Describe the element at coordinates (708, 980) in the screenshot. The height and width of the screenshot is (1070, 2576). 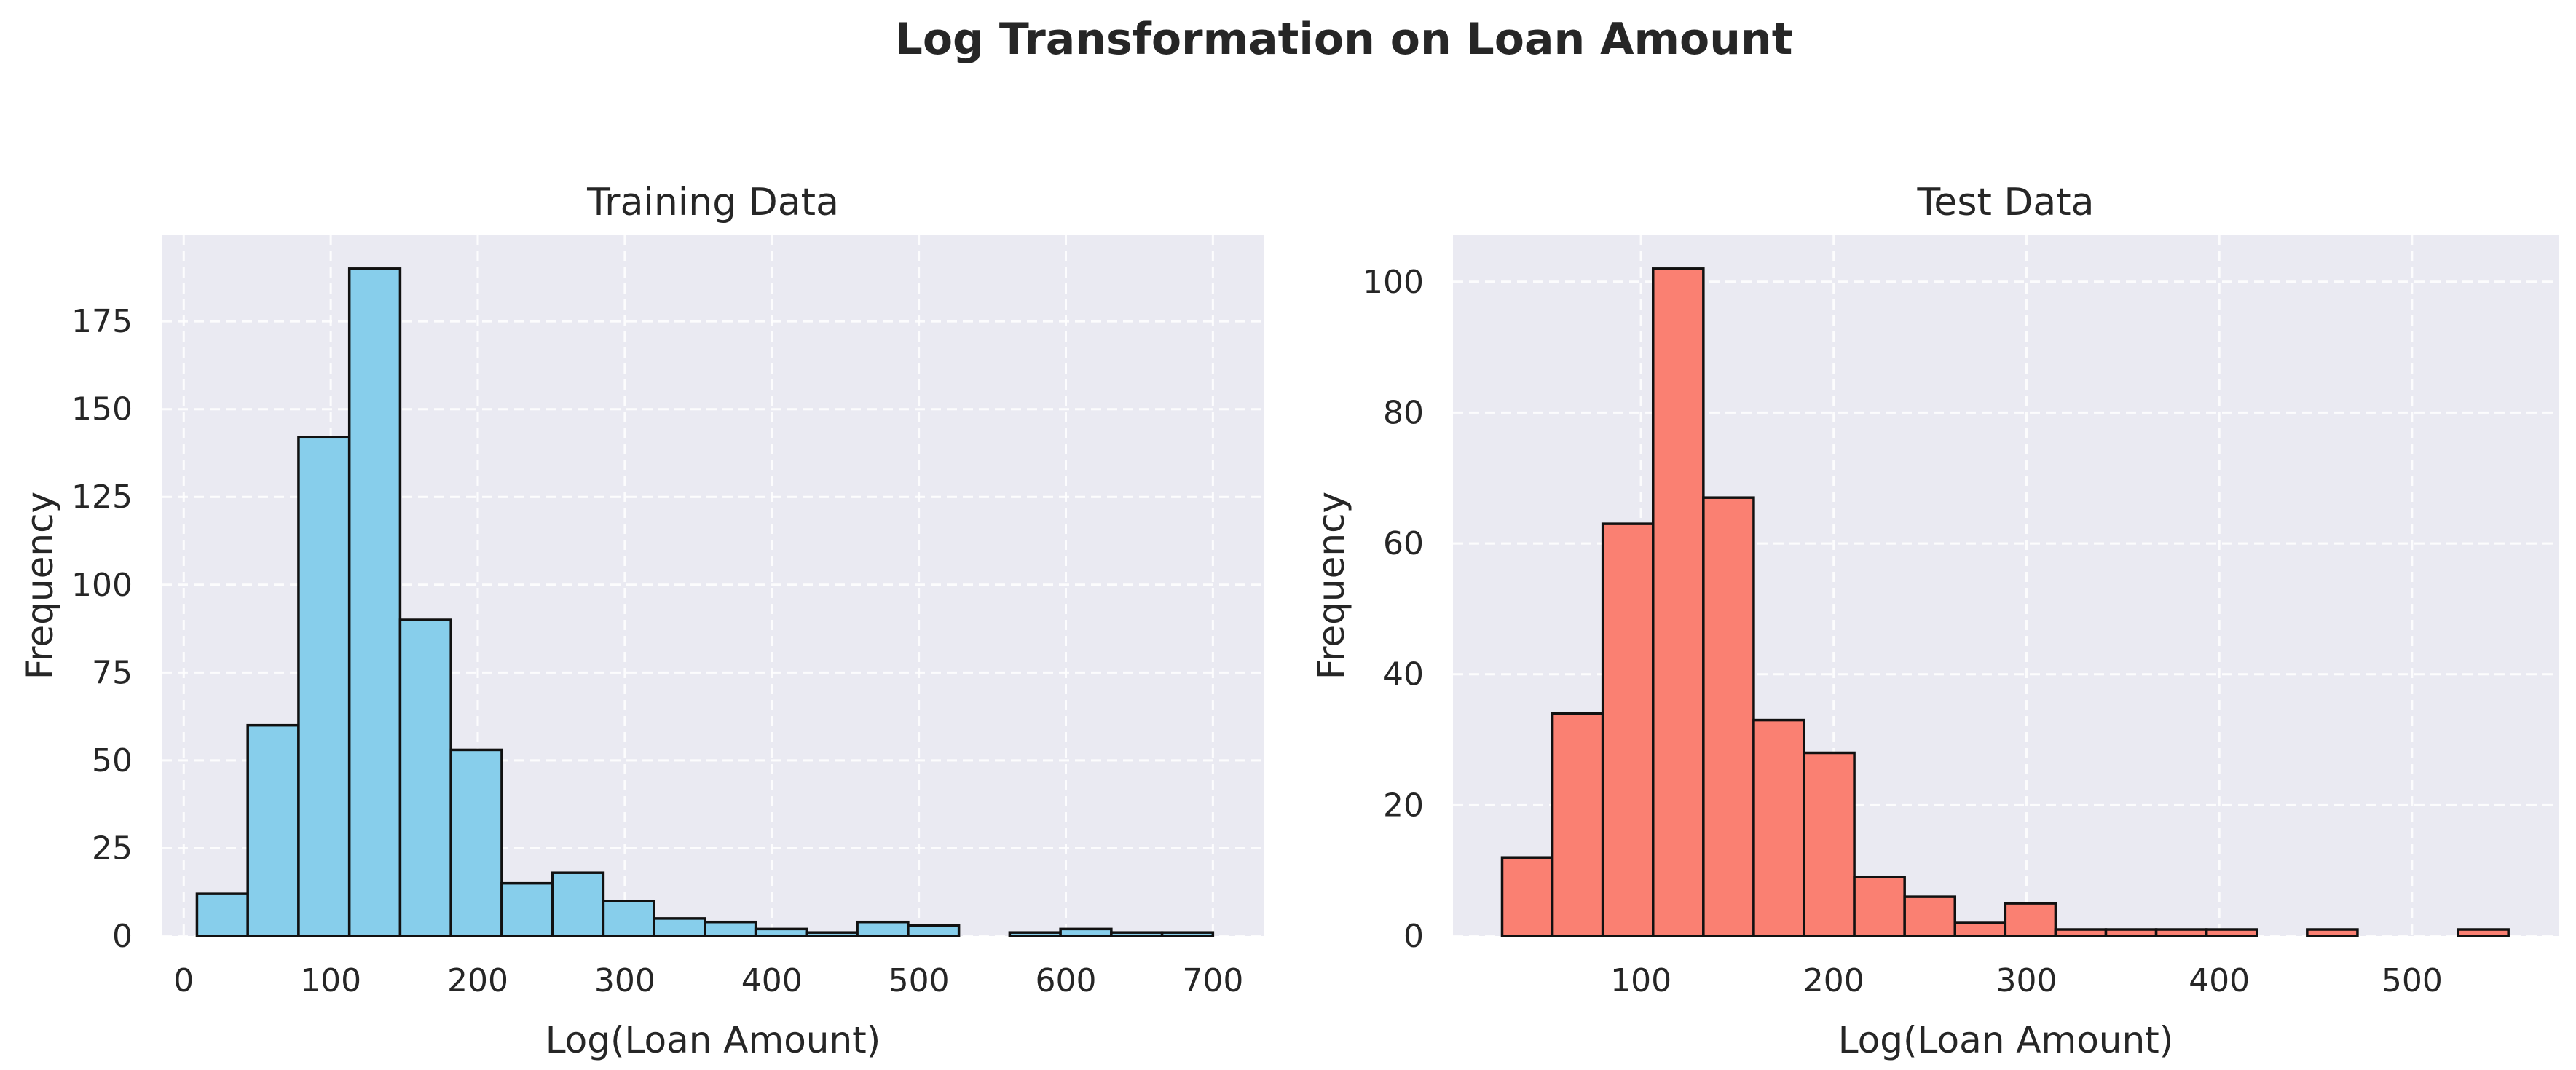
I see `x-ticks-training: 0 100 200 300 400 500 600 700` at that location.